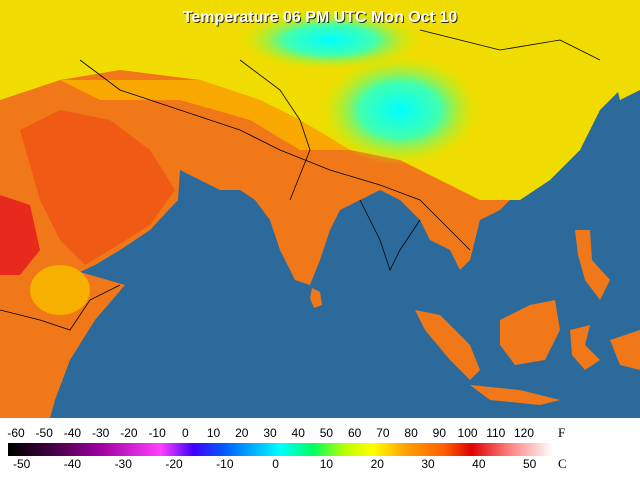 The width and height of the screenshot is (640, 480). What do you see at coordinates (73, 433) in the screenshot?
I see `fahrenheit-tick-label: -40` at bounding box center [73, 433].